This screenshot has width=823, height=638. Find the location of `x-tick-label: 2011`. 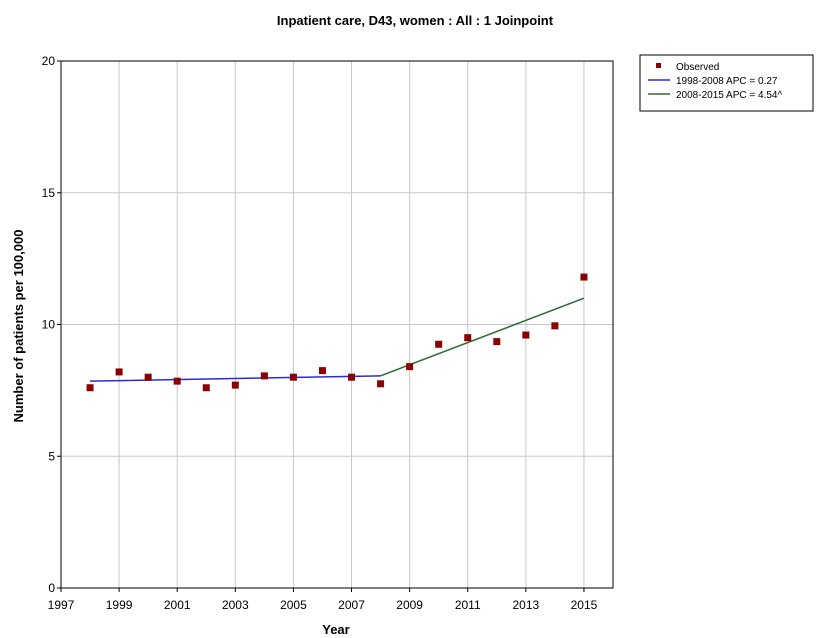

x-tick-label: 2011 is located at coordinates (468, 605).